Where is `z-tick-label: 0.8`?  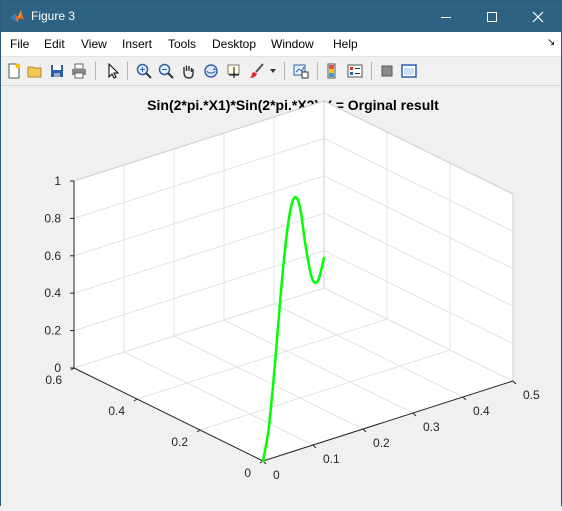 z-tick-label: 0.8 is located at coordinates (52, 218).